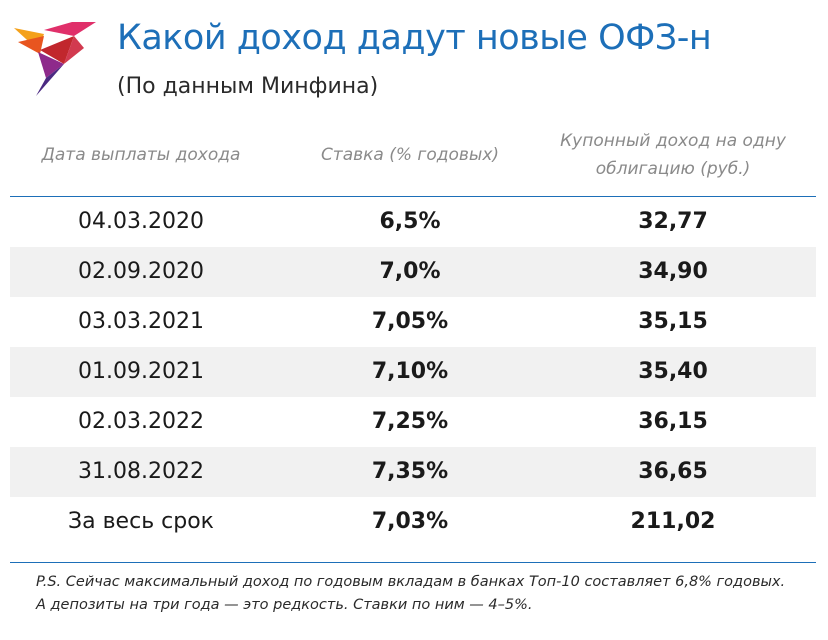 This screenshot has width=828, height=640. I want to click on footnote-divider, so click(413, 562).